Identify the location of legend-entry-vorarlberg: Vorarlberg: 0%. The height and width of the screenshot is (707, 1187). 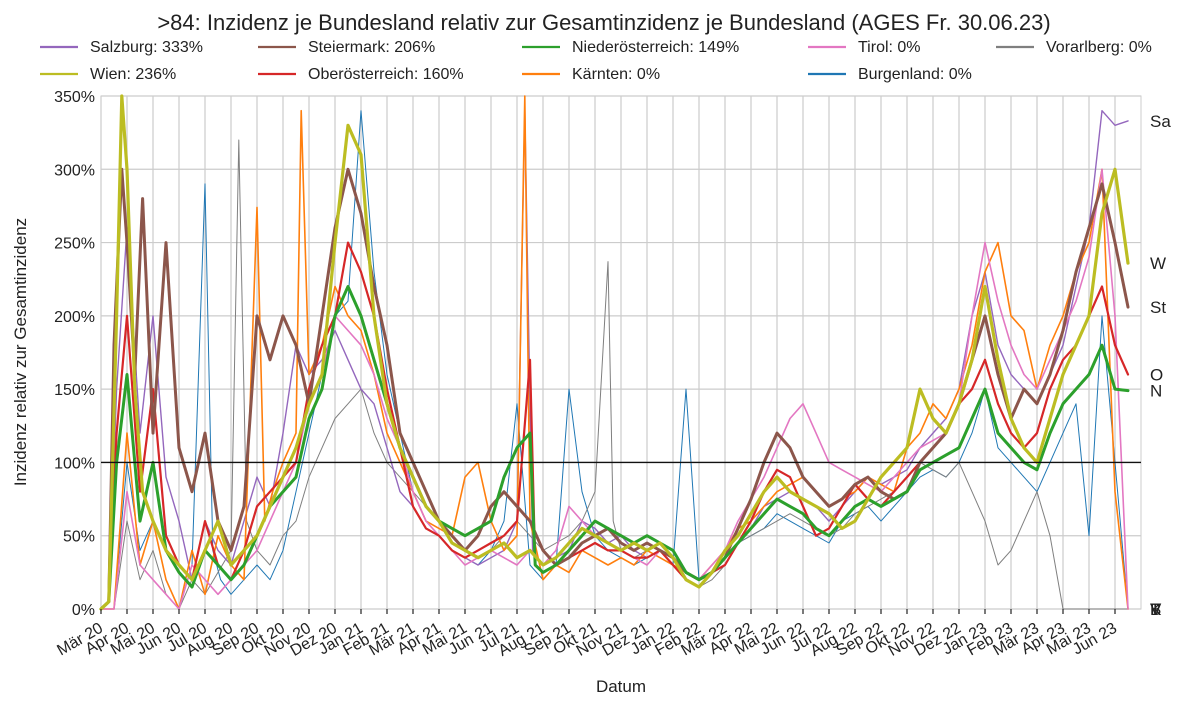
(1099, 47).